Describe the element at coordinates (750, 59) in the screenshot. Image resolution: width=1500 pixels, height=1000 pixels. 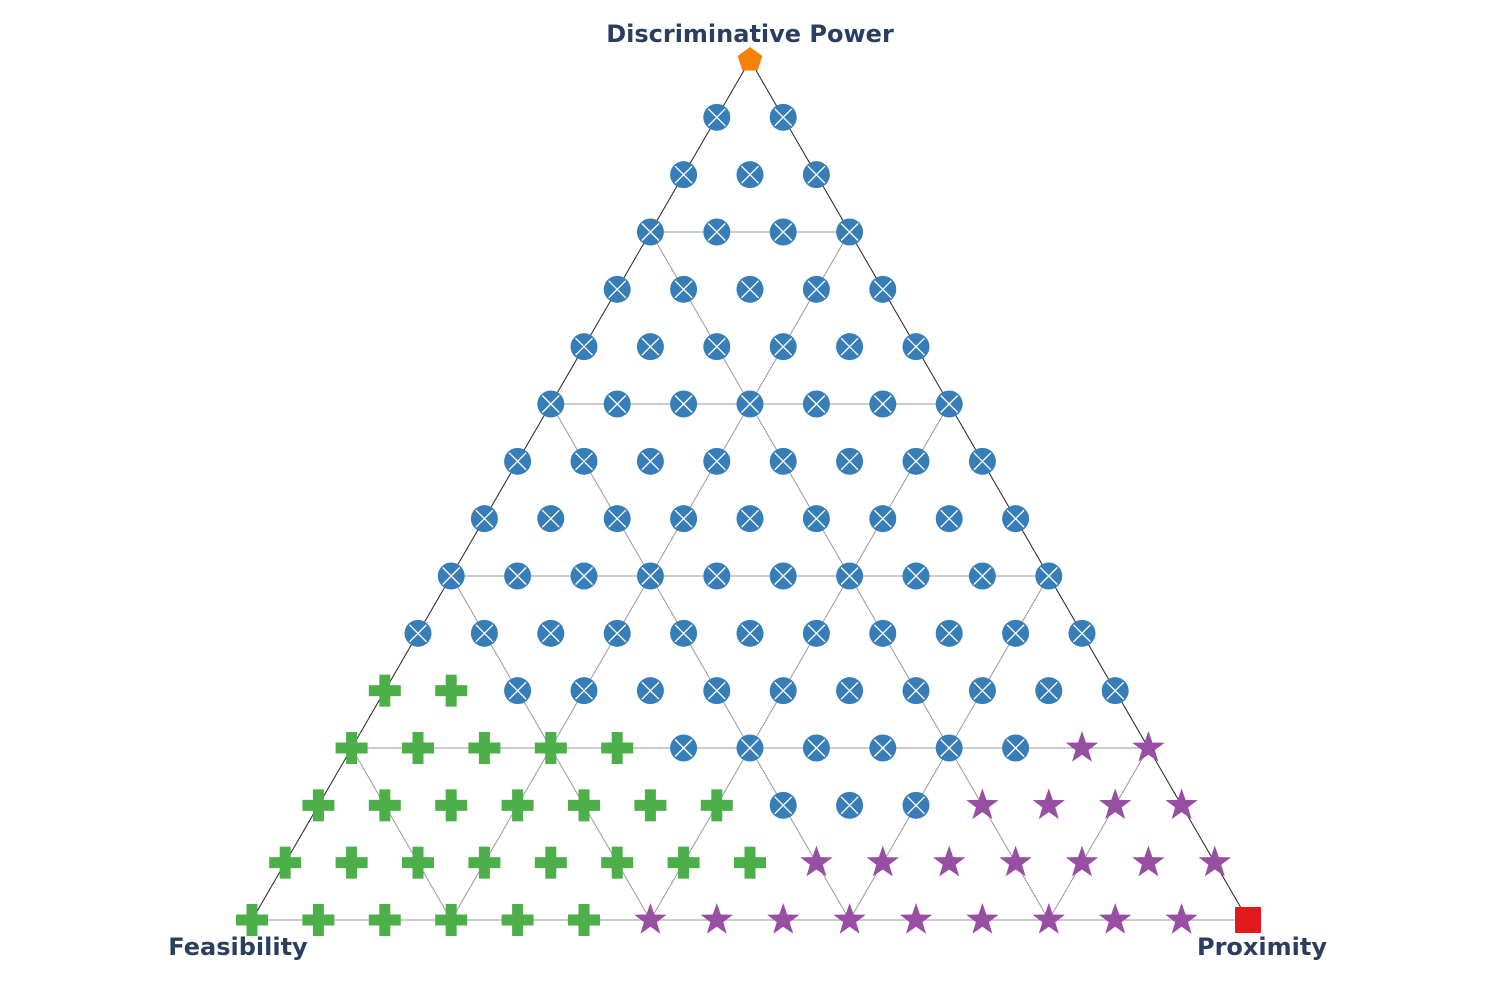
I see `marker-discriminative` at that location.